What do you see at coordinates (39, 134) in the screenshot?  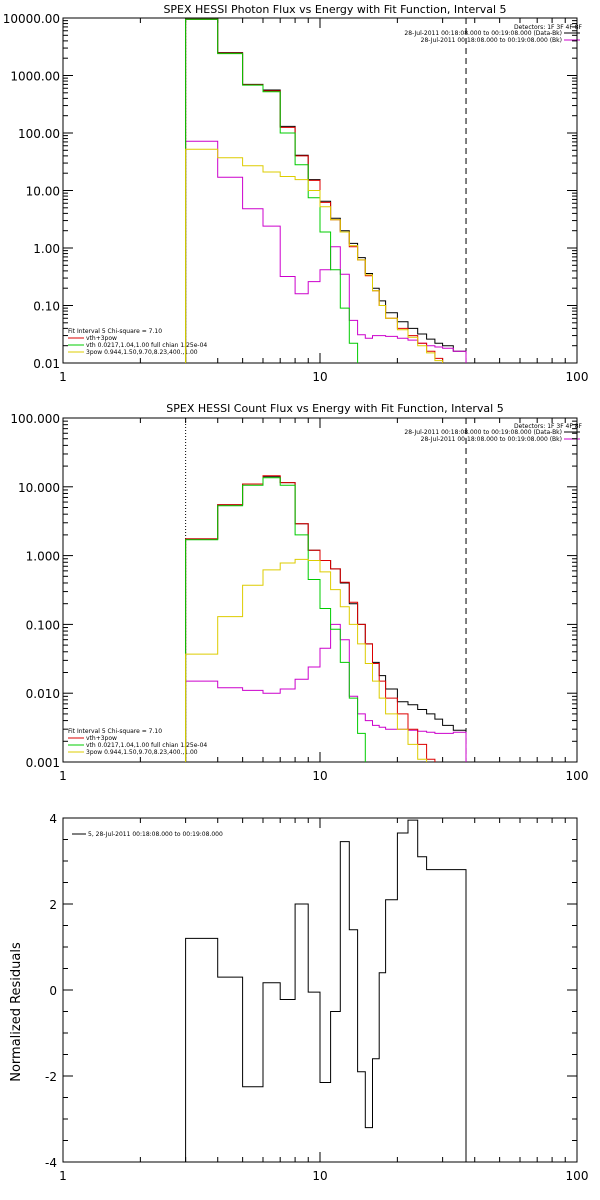 I see `y-tick-label: 100.00` at bounding box center [39, 134].